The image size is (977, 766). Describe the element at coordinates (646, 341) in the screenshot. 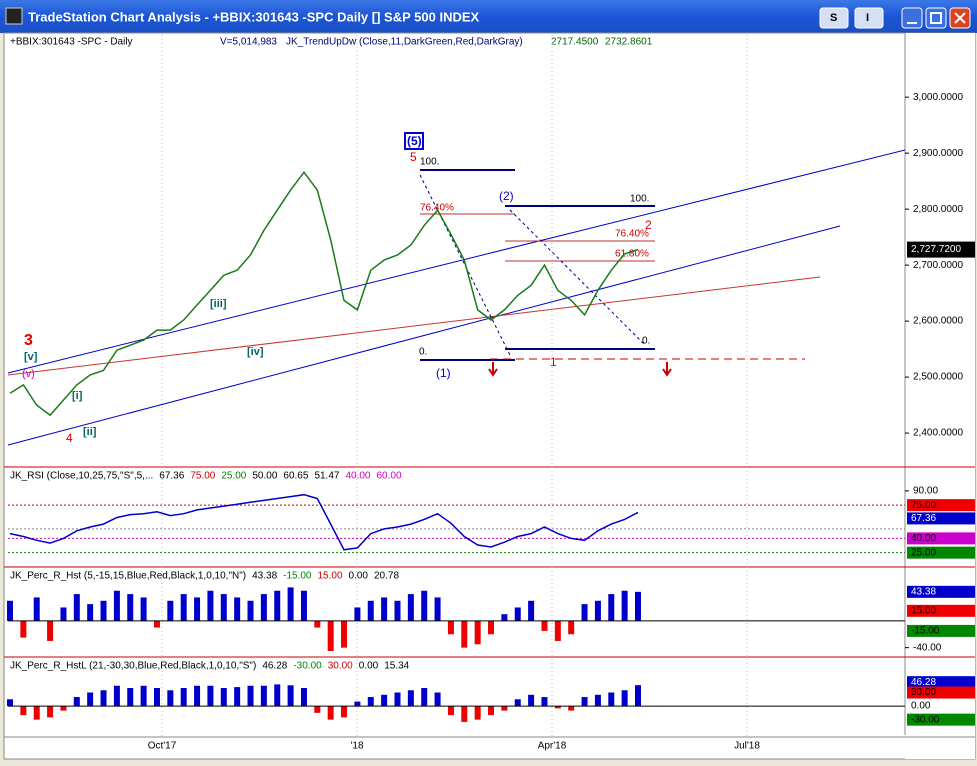

I see `fib-label: 0.` at that location.